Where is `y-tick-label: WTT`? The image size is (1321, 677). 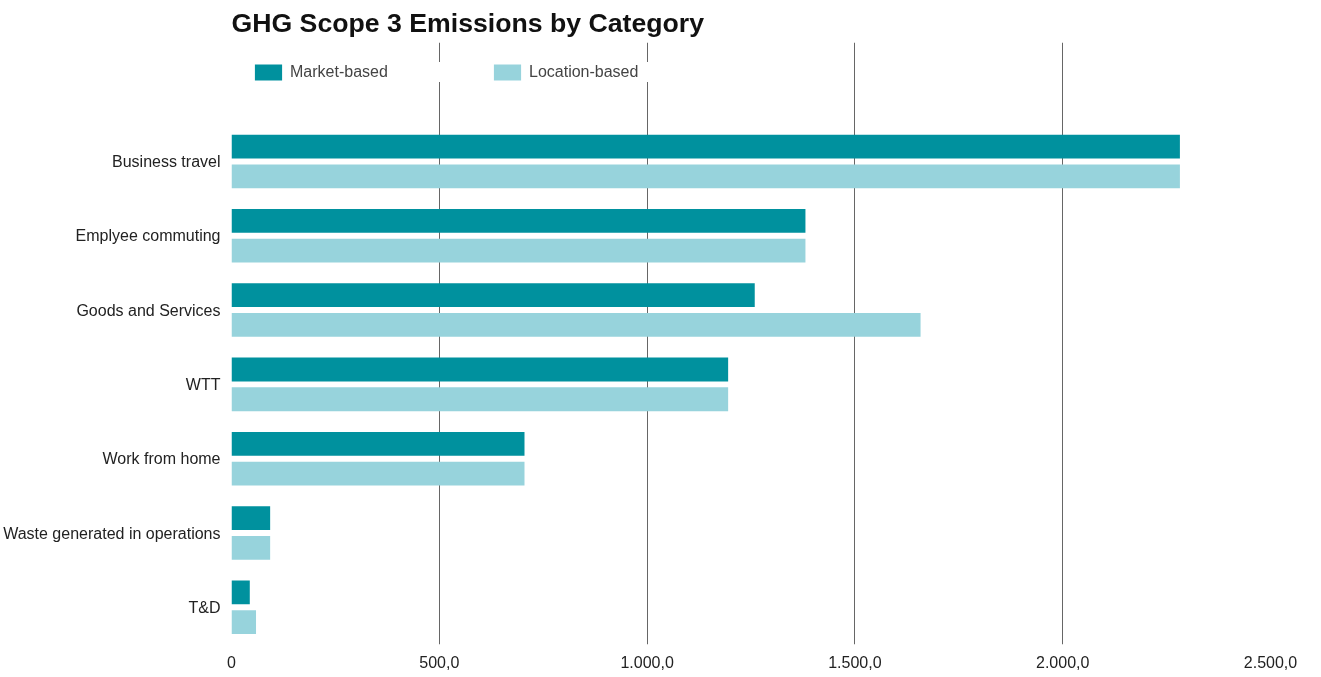
y-tick-label: WTT is located at coordinates (203, 384).